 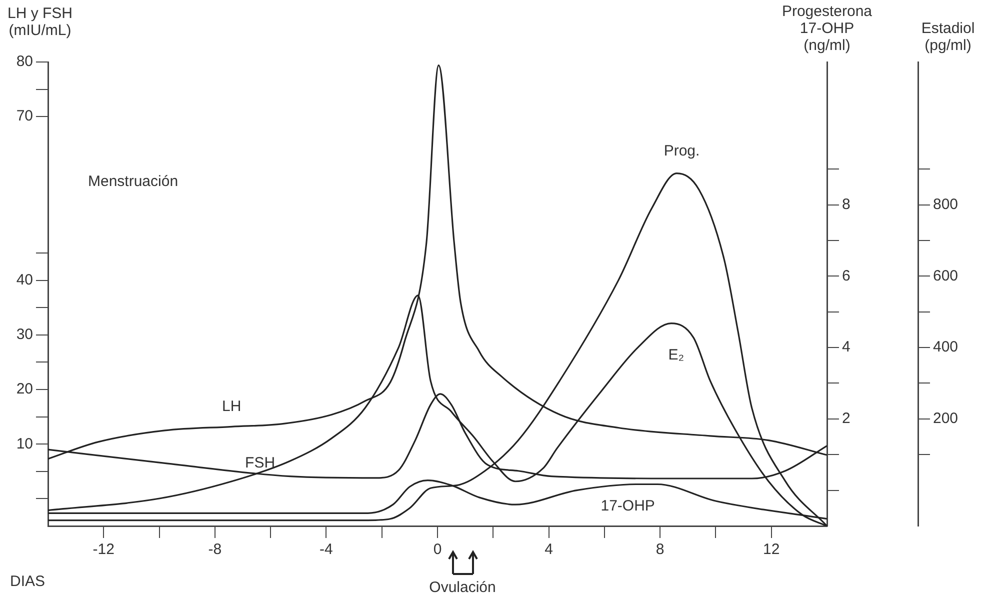 What do you see at coordinates (846, 419) in the screenshot?
I see `y2-tick-label: 2` at bounding box center [846, 419].